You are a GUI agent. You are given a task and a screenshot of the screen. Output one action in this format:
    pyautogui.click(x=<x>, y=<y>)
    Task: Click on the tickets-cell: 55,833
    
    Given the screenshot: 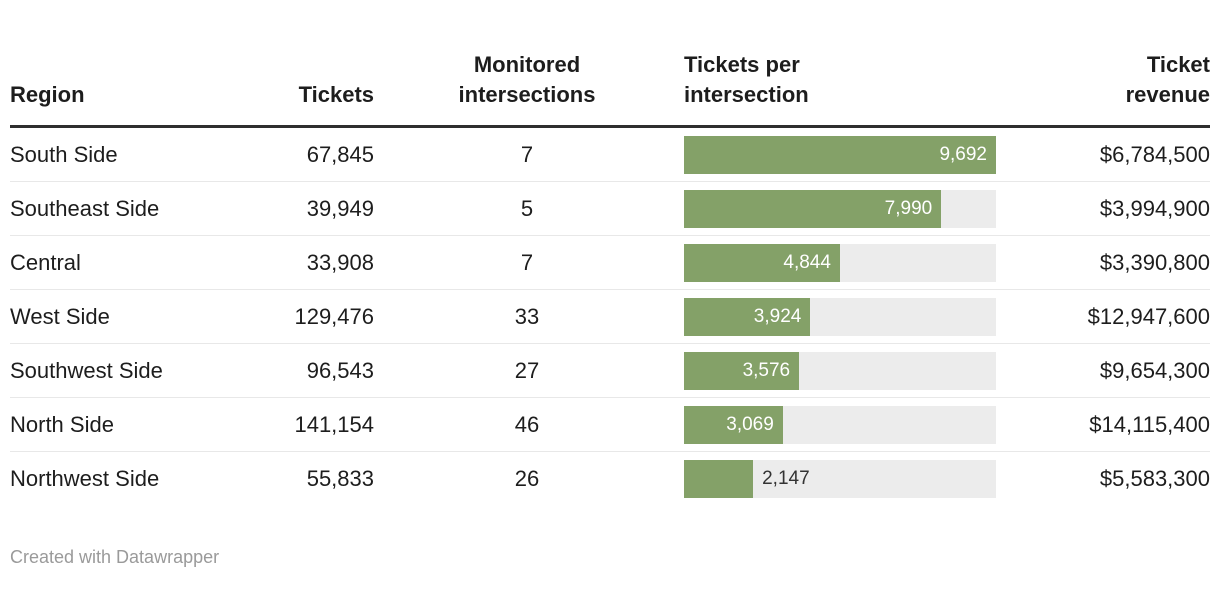 What is the action you would take?
    pyautogui.click(x=340, y=478)
    